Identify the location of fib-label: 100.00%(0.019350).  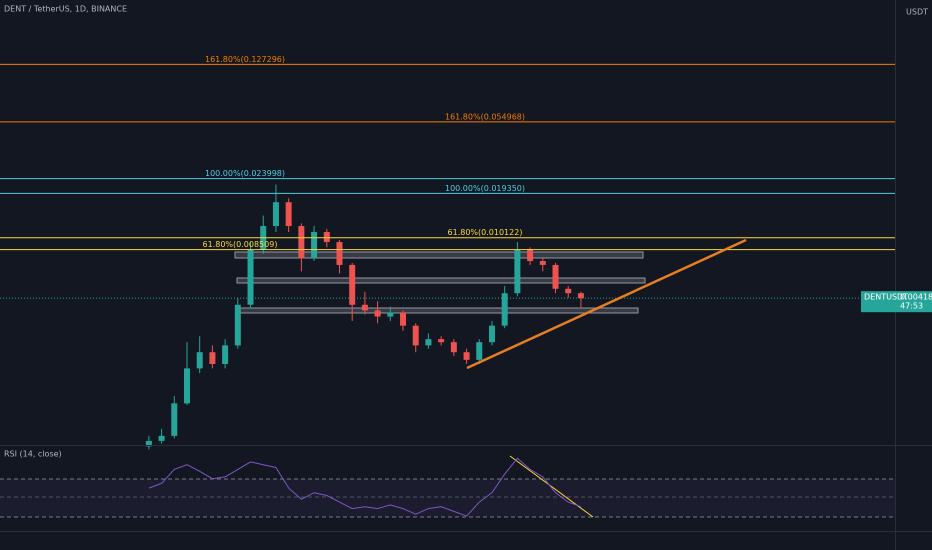
(485, 188).